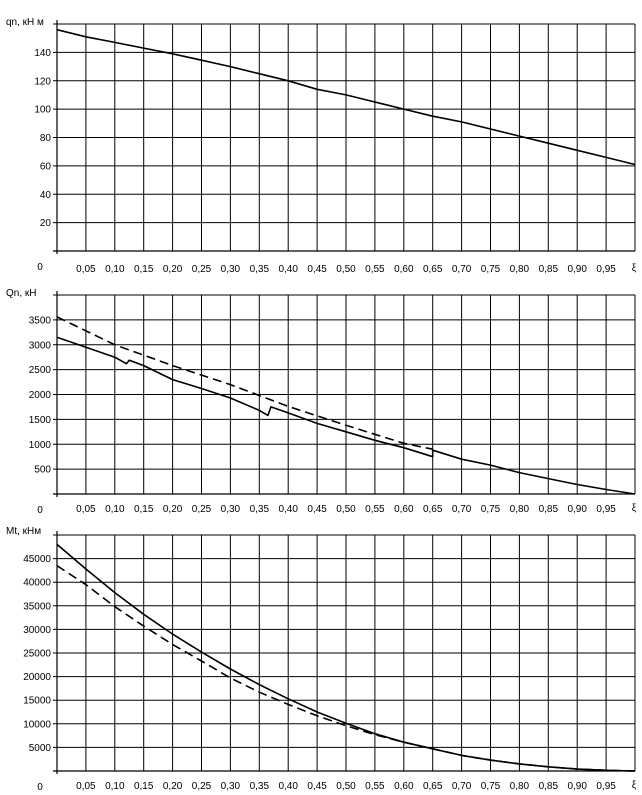 This screenshot has height=795, width=642. What do you see at coordinates (37, 701) in the screenshot?
I see `y-tick-label: 15000` at bounding box center [37, 701].